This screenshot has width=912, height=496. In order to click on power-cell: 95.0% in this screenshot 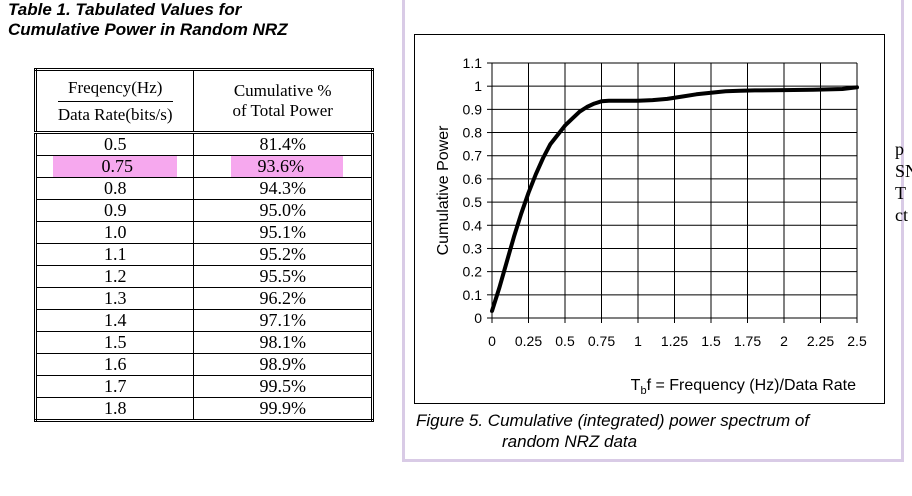, I will do `click(283, 210)`.